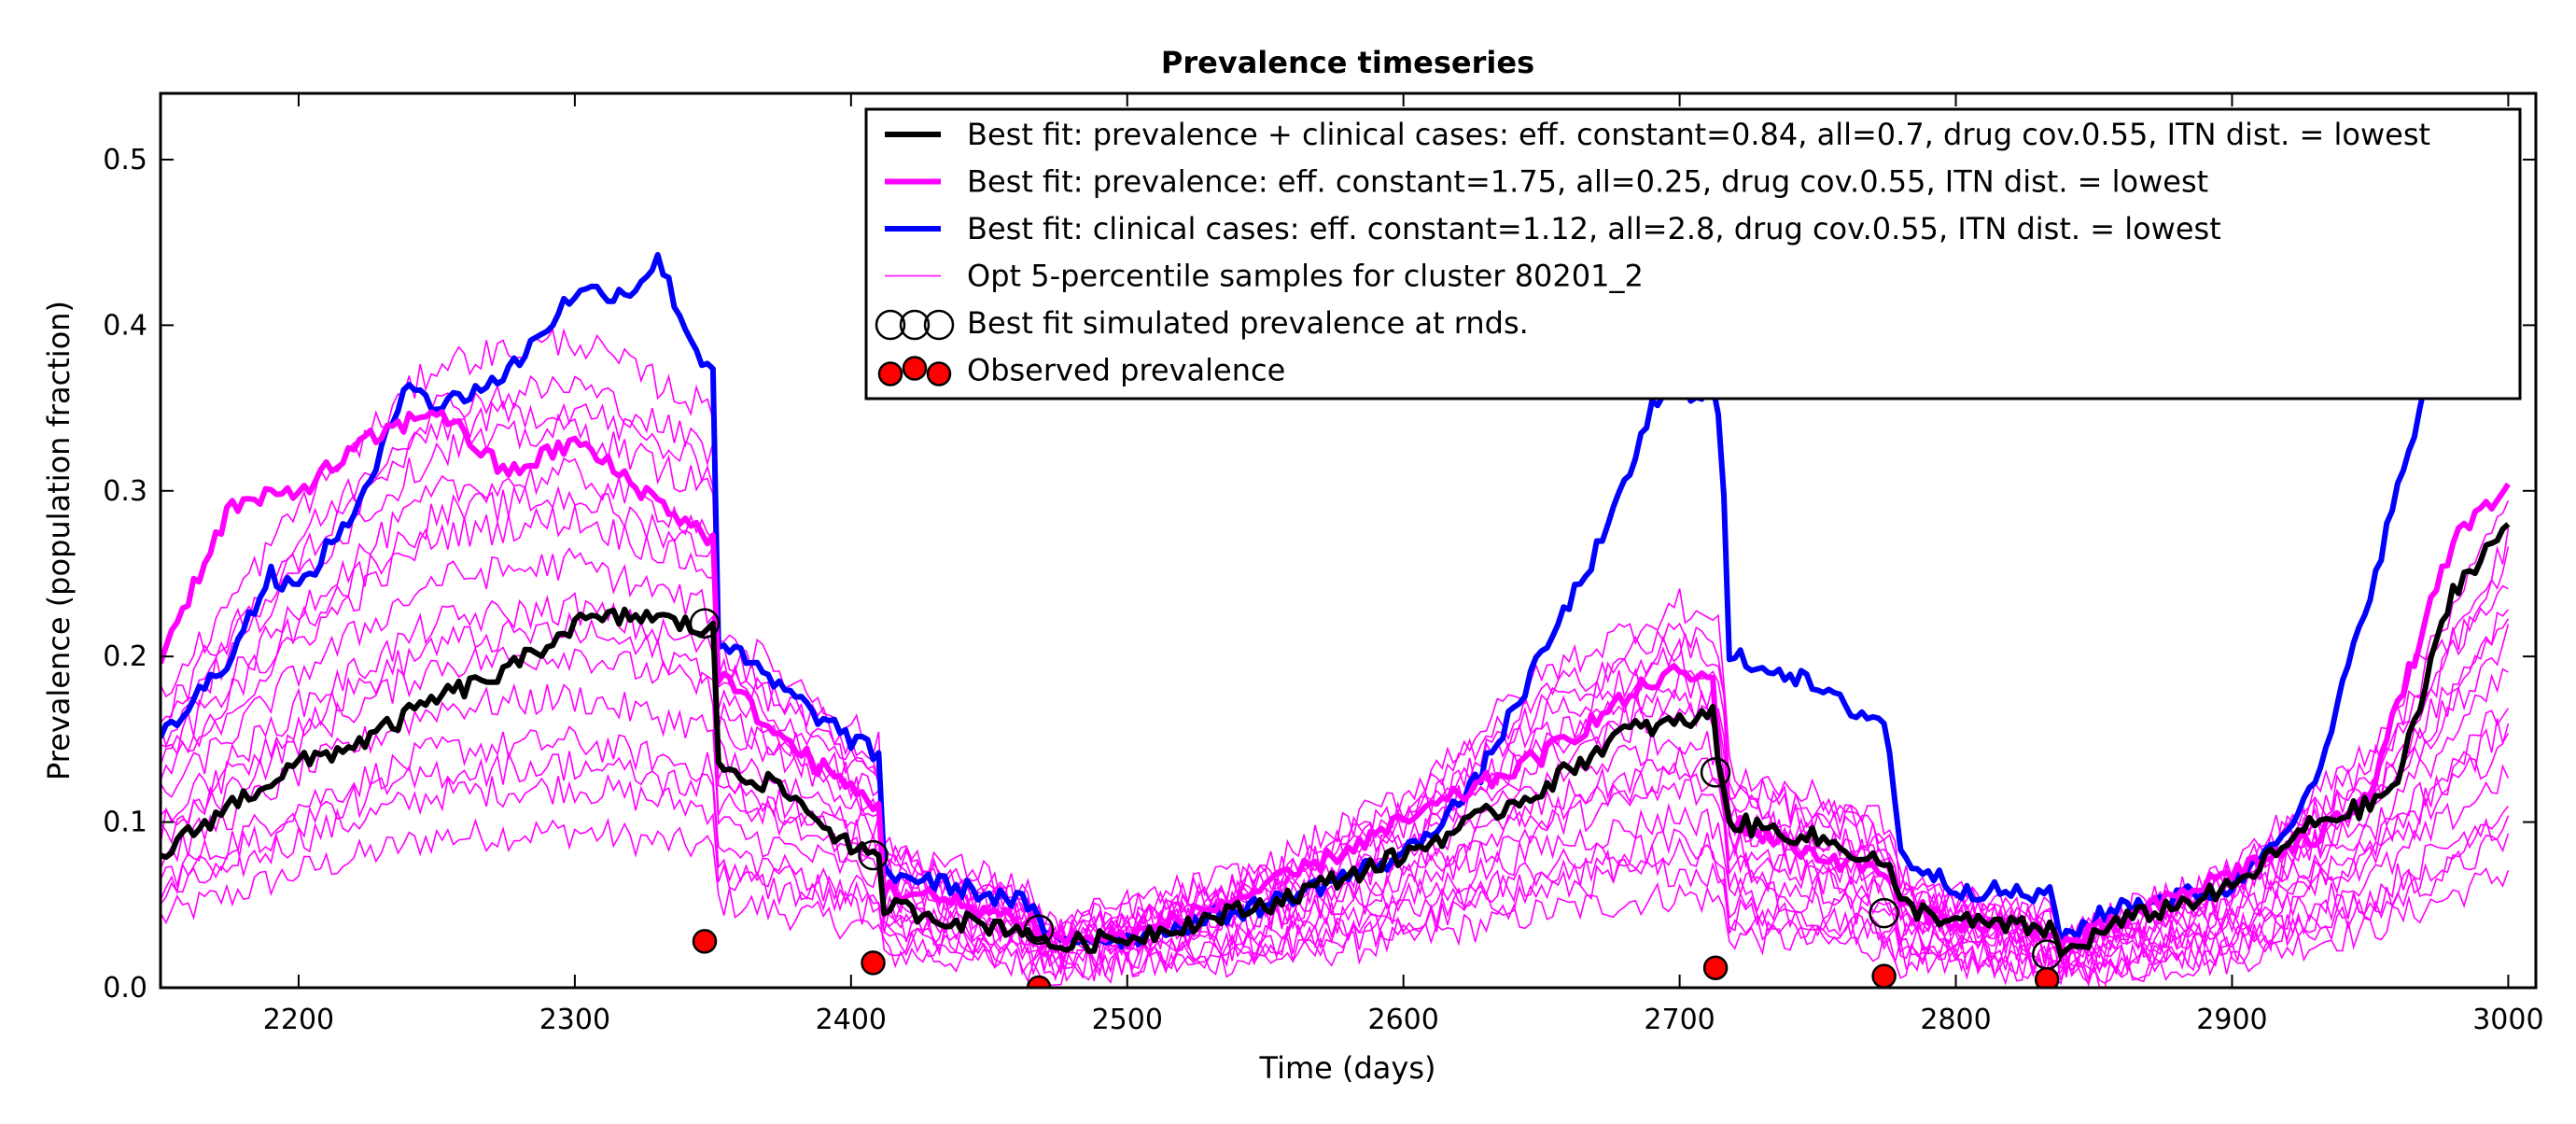 The width and height of the screenshot is (2576, 1124). Describe the element at coordinates (298, 1020) in the screenshot. I see `x-tick-label: 2200` at that location.